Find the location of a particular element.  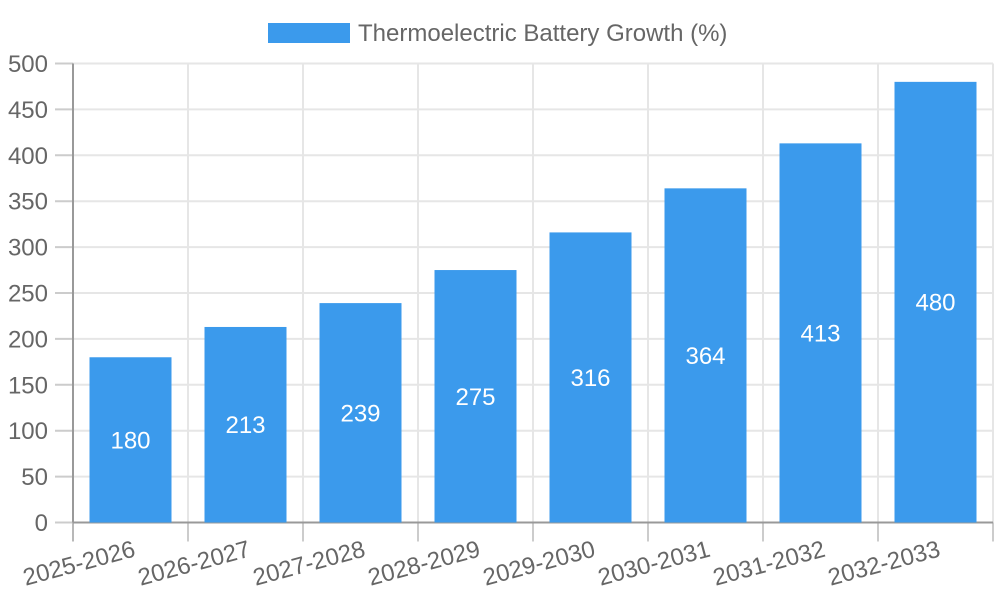

x-tick-label: 2029-2030 is located at coordinates (539, 564).